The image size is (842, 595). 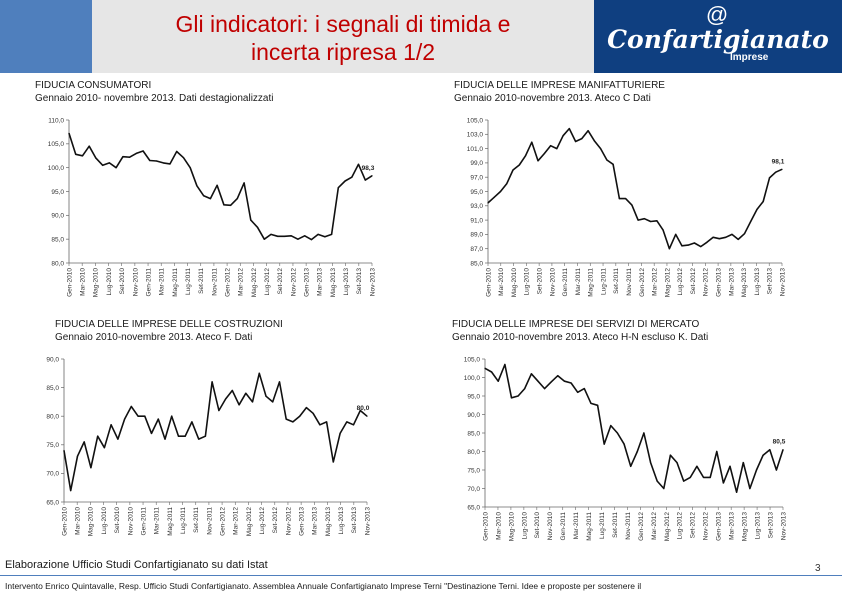 I want to click on y-tick-label: 97,0, so click(x=476, y=178).